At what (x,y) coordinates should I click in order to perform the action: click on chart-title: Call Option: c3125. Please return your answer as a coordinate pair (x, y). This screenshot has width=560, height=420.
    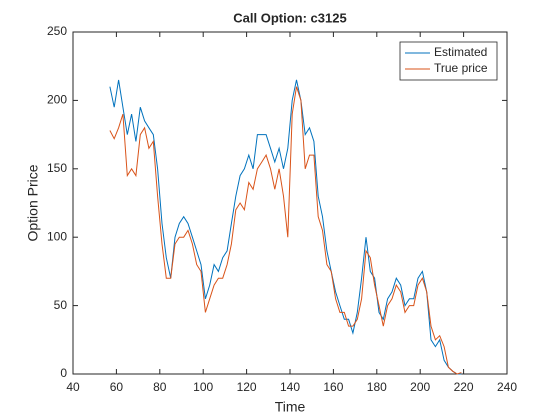
    Looking at the image, I should click on (289, 17).